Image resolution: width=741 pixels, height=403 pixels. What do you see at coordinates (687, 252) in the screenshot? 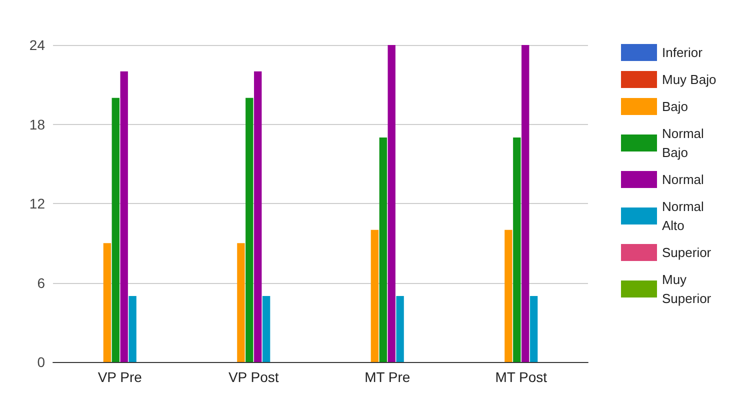
I see `legend-label: Superior` at bounding box center [687, 252].